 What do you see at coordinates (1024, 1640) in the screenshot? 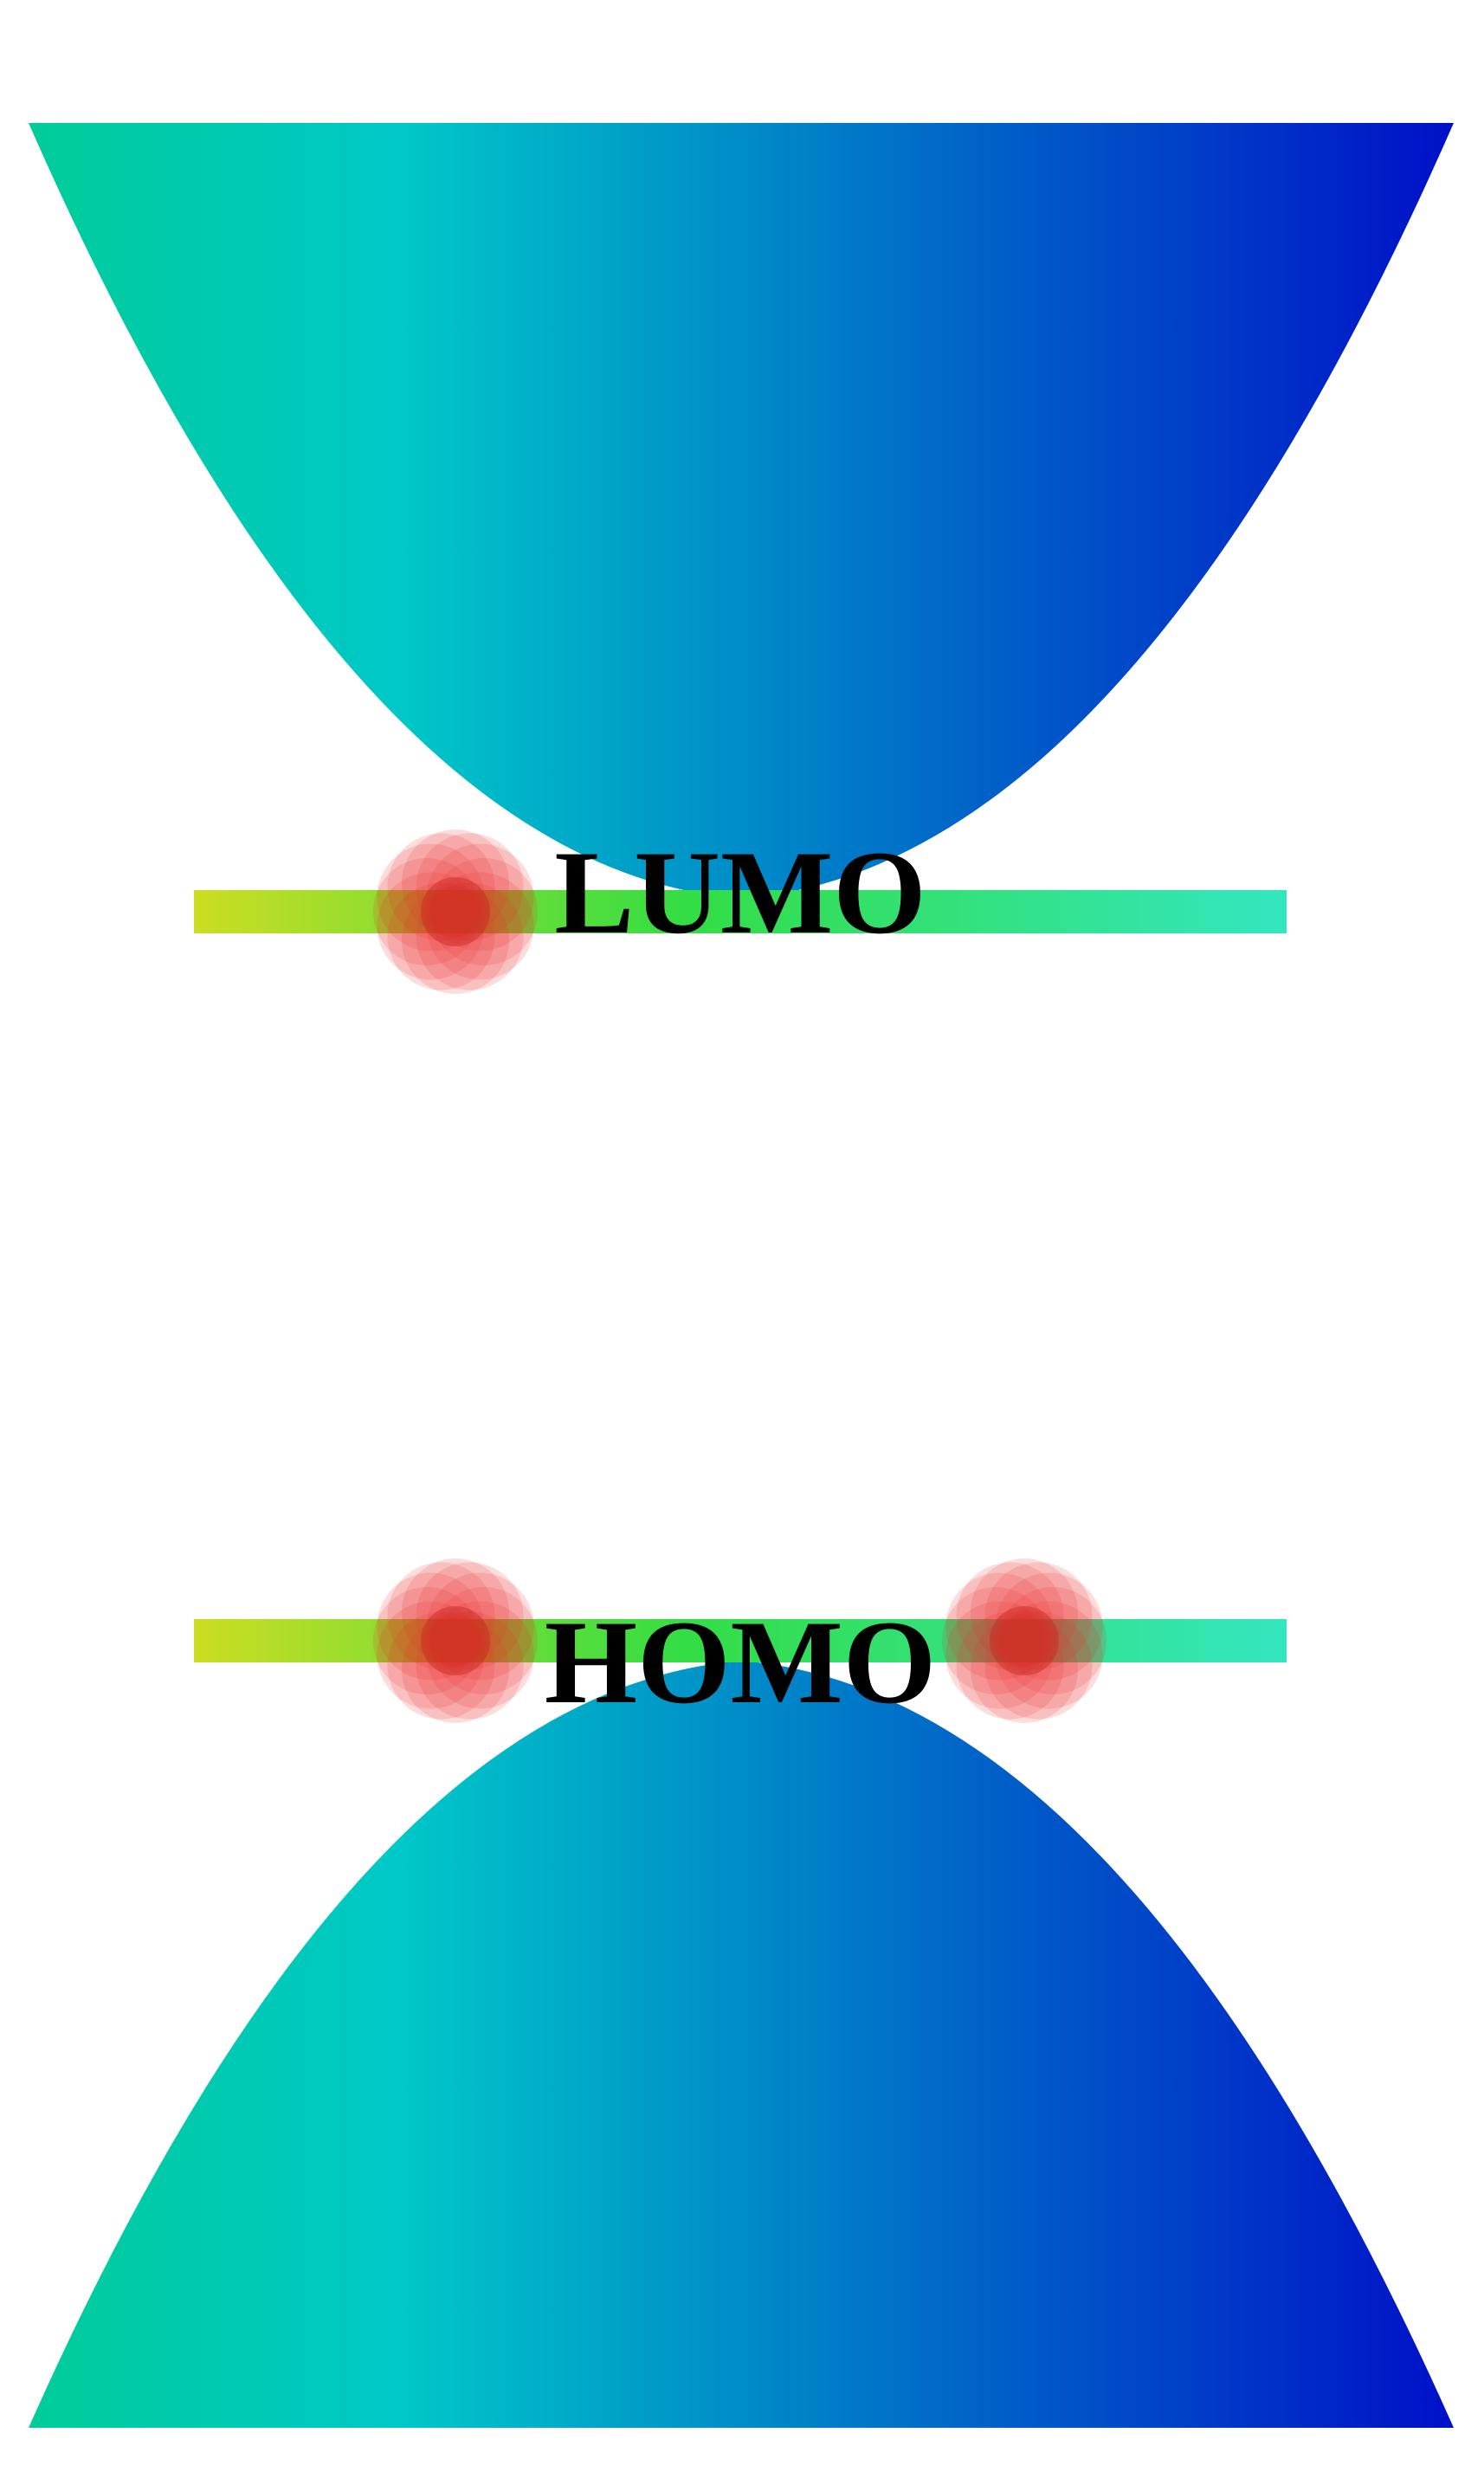
I see `homo-electron-right` at bounding box center [1024, 1640].